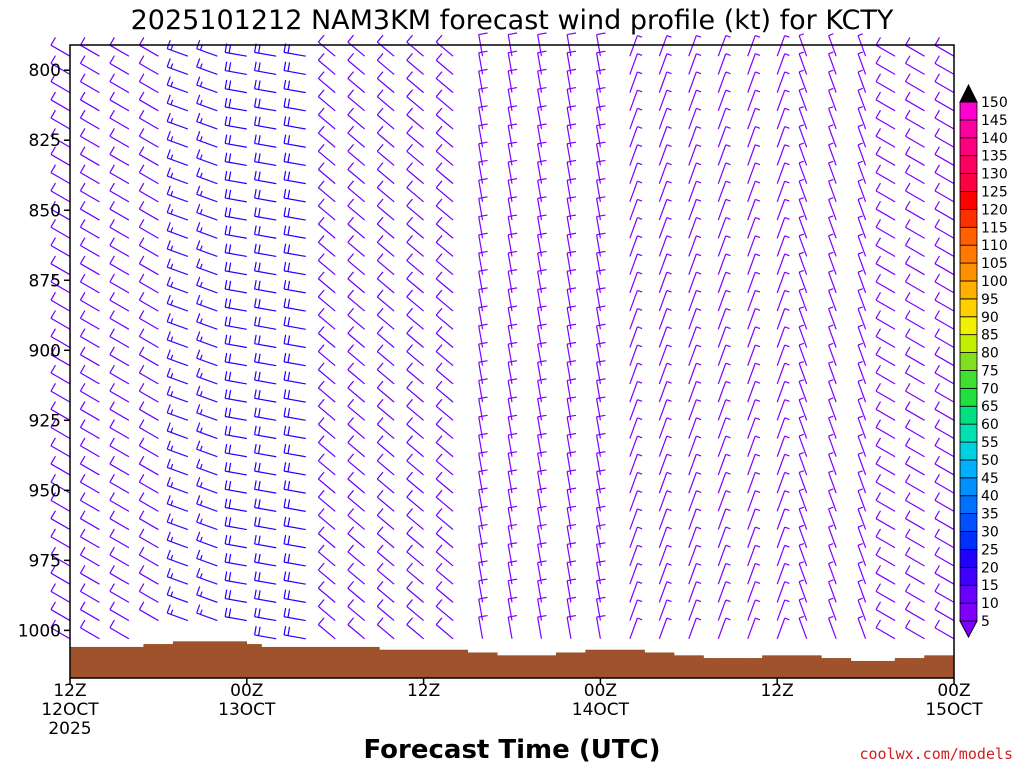  I want to click on colorbar-tick-label: 110, so click(994, 246).